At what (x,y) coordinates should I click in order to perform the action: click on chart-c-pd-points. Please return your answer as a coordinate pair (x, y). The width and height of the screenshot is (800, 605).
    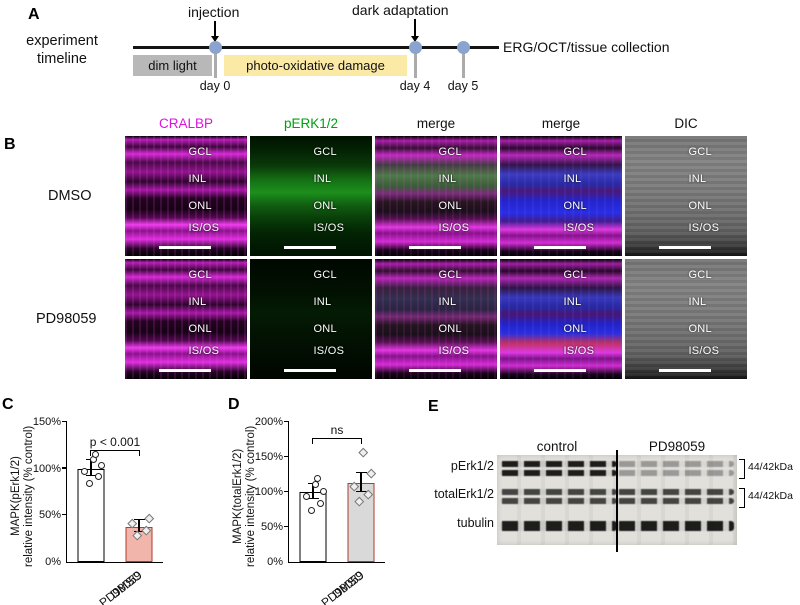
    Looking at the image, I should click on (139, 492).